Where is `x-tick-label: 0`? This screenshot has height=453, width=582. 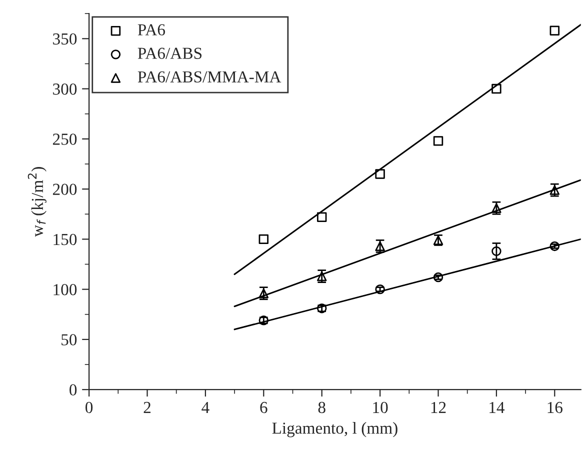
x-tick-label: 0 is located at coordinates (89, 408).